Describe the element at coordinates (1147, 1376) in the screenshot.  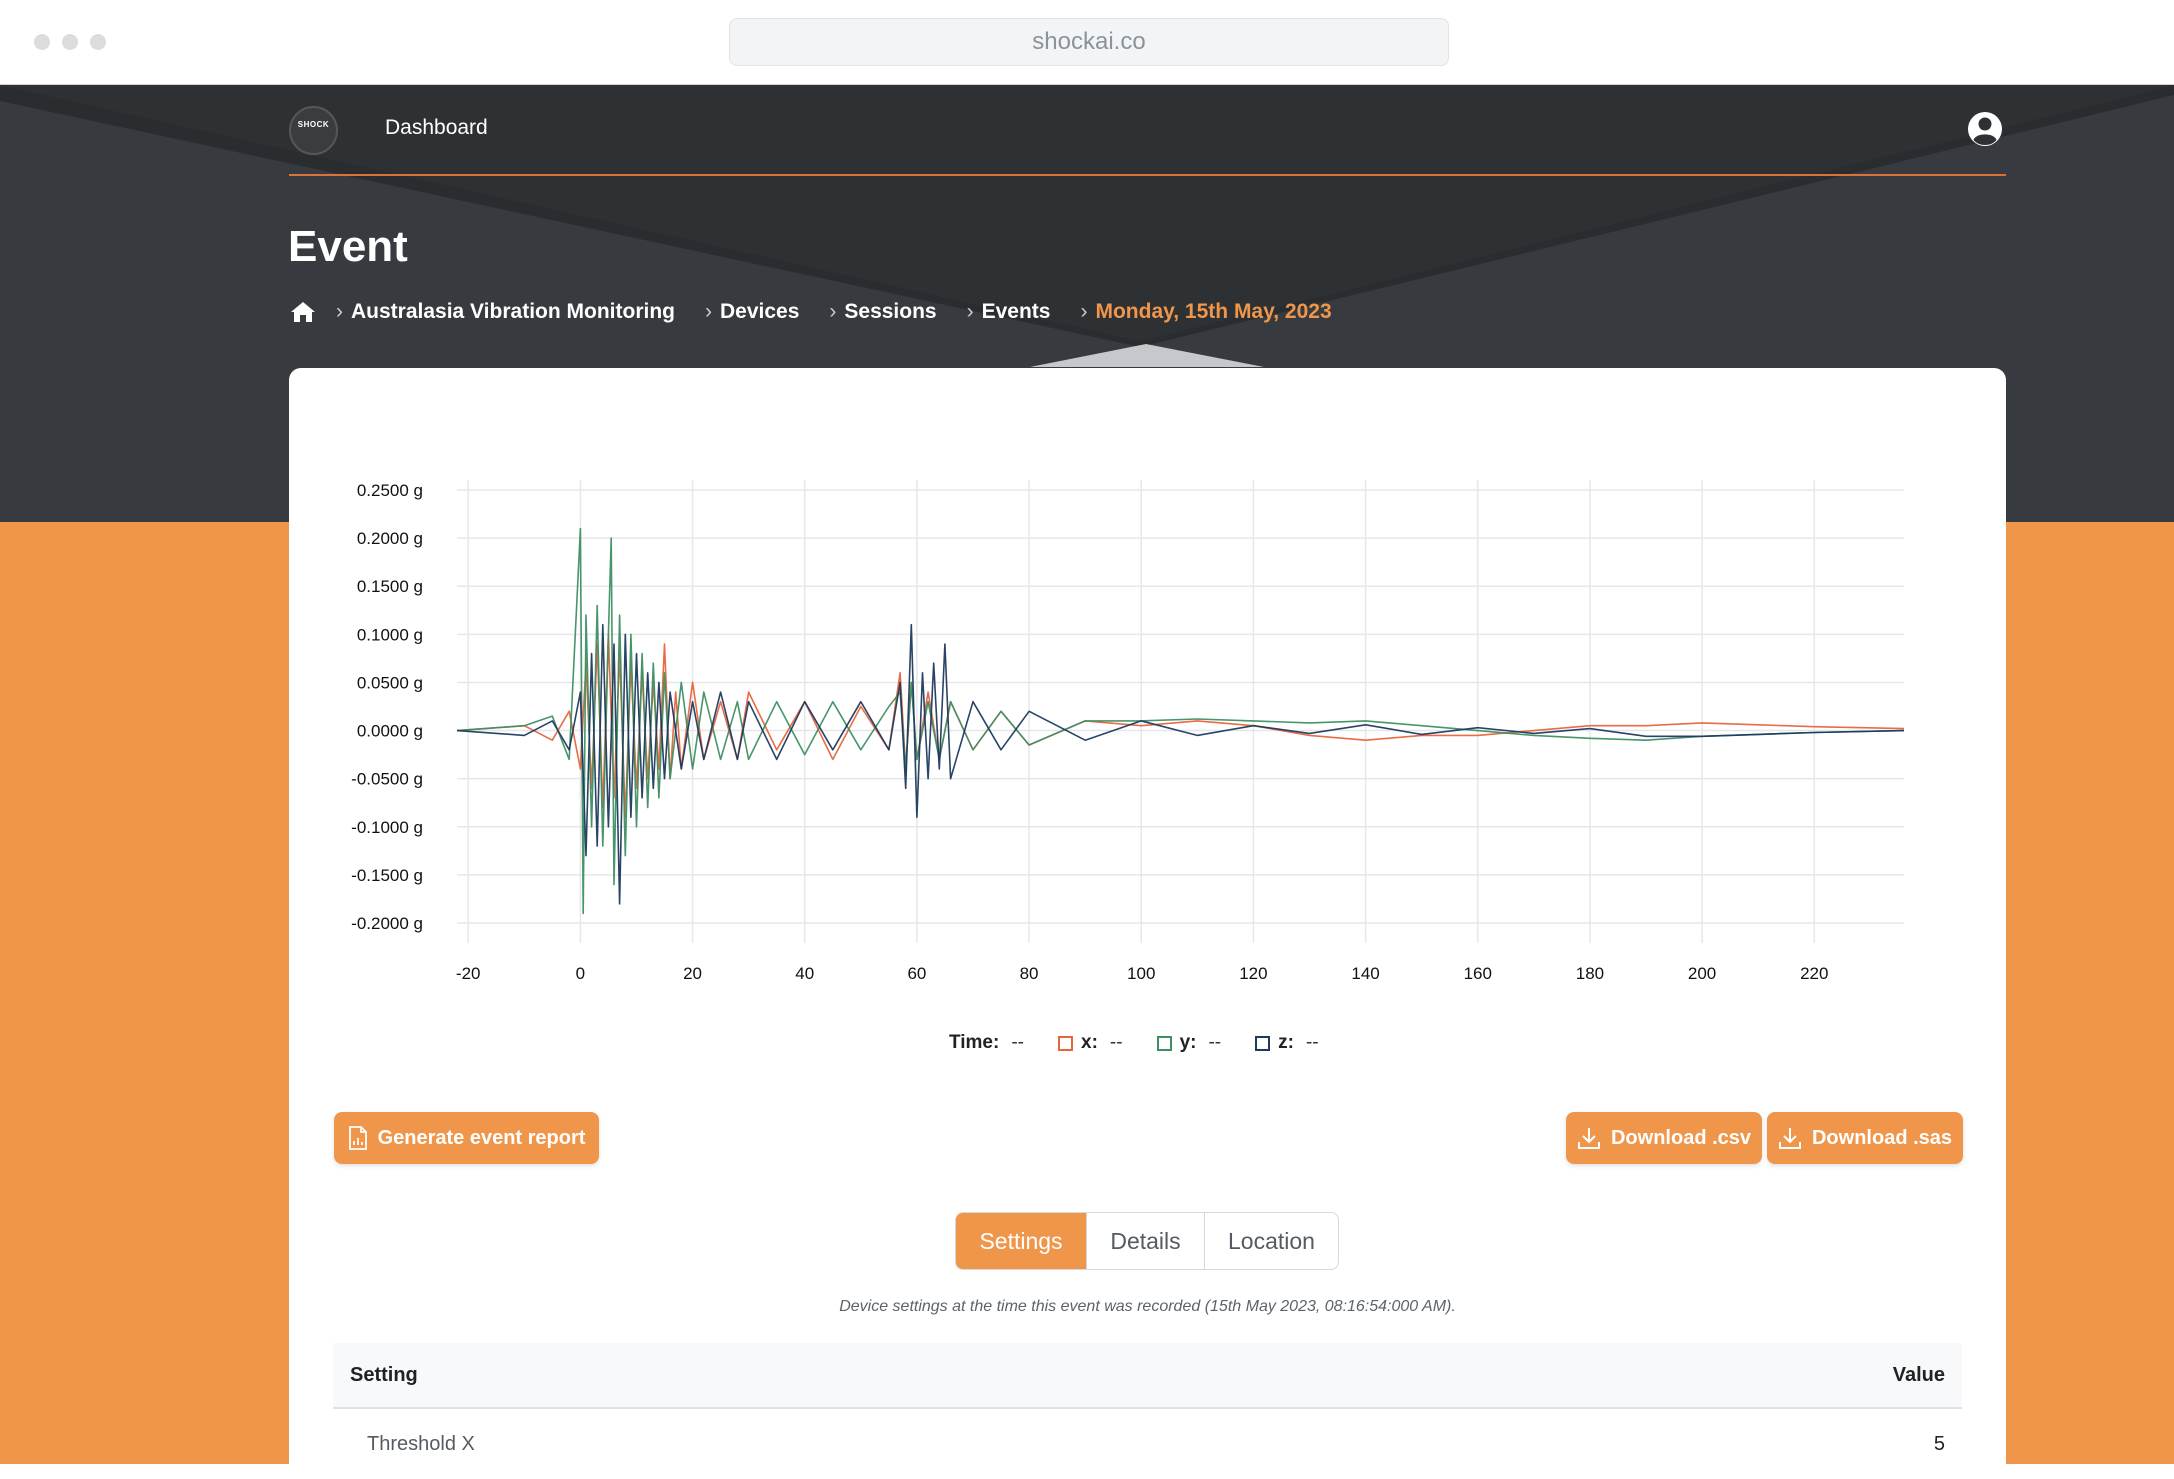
I see `settings-table-header: Setting Value` at that location.